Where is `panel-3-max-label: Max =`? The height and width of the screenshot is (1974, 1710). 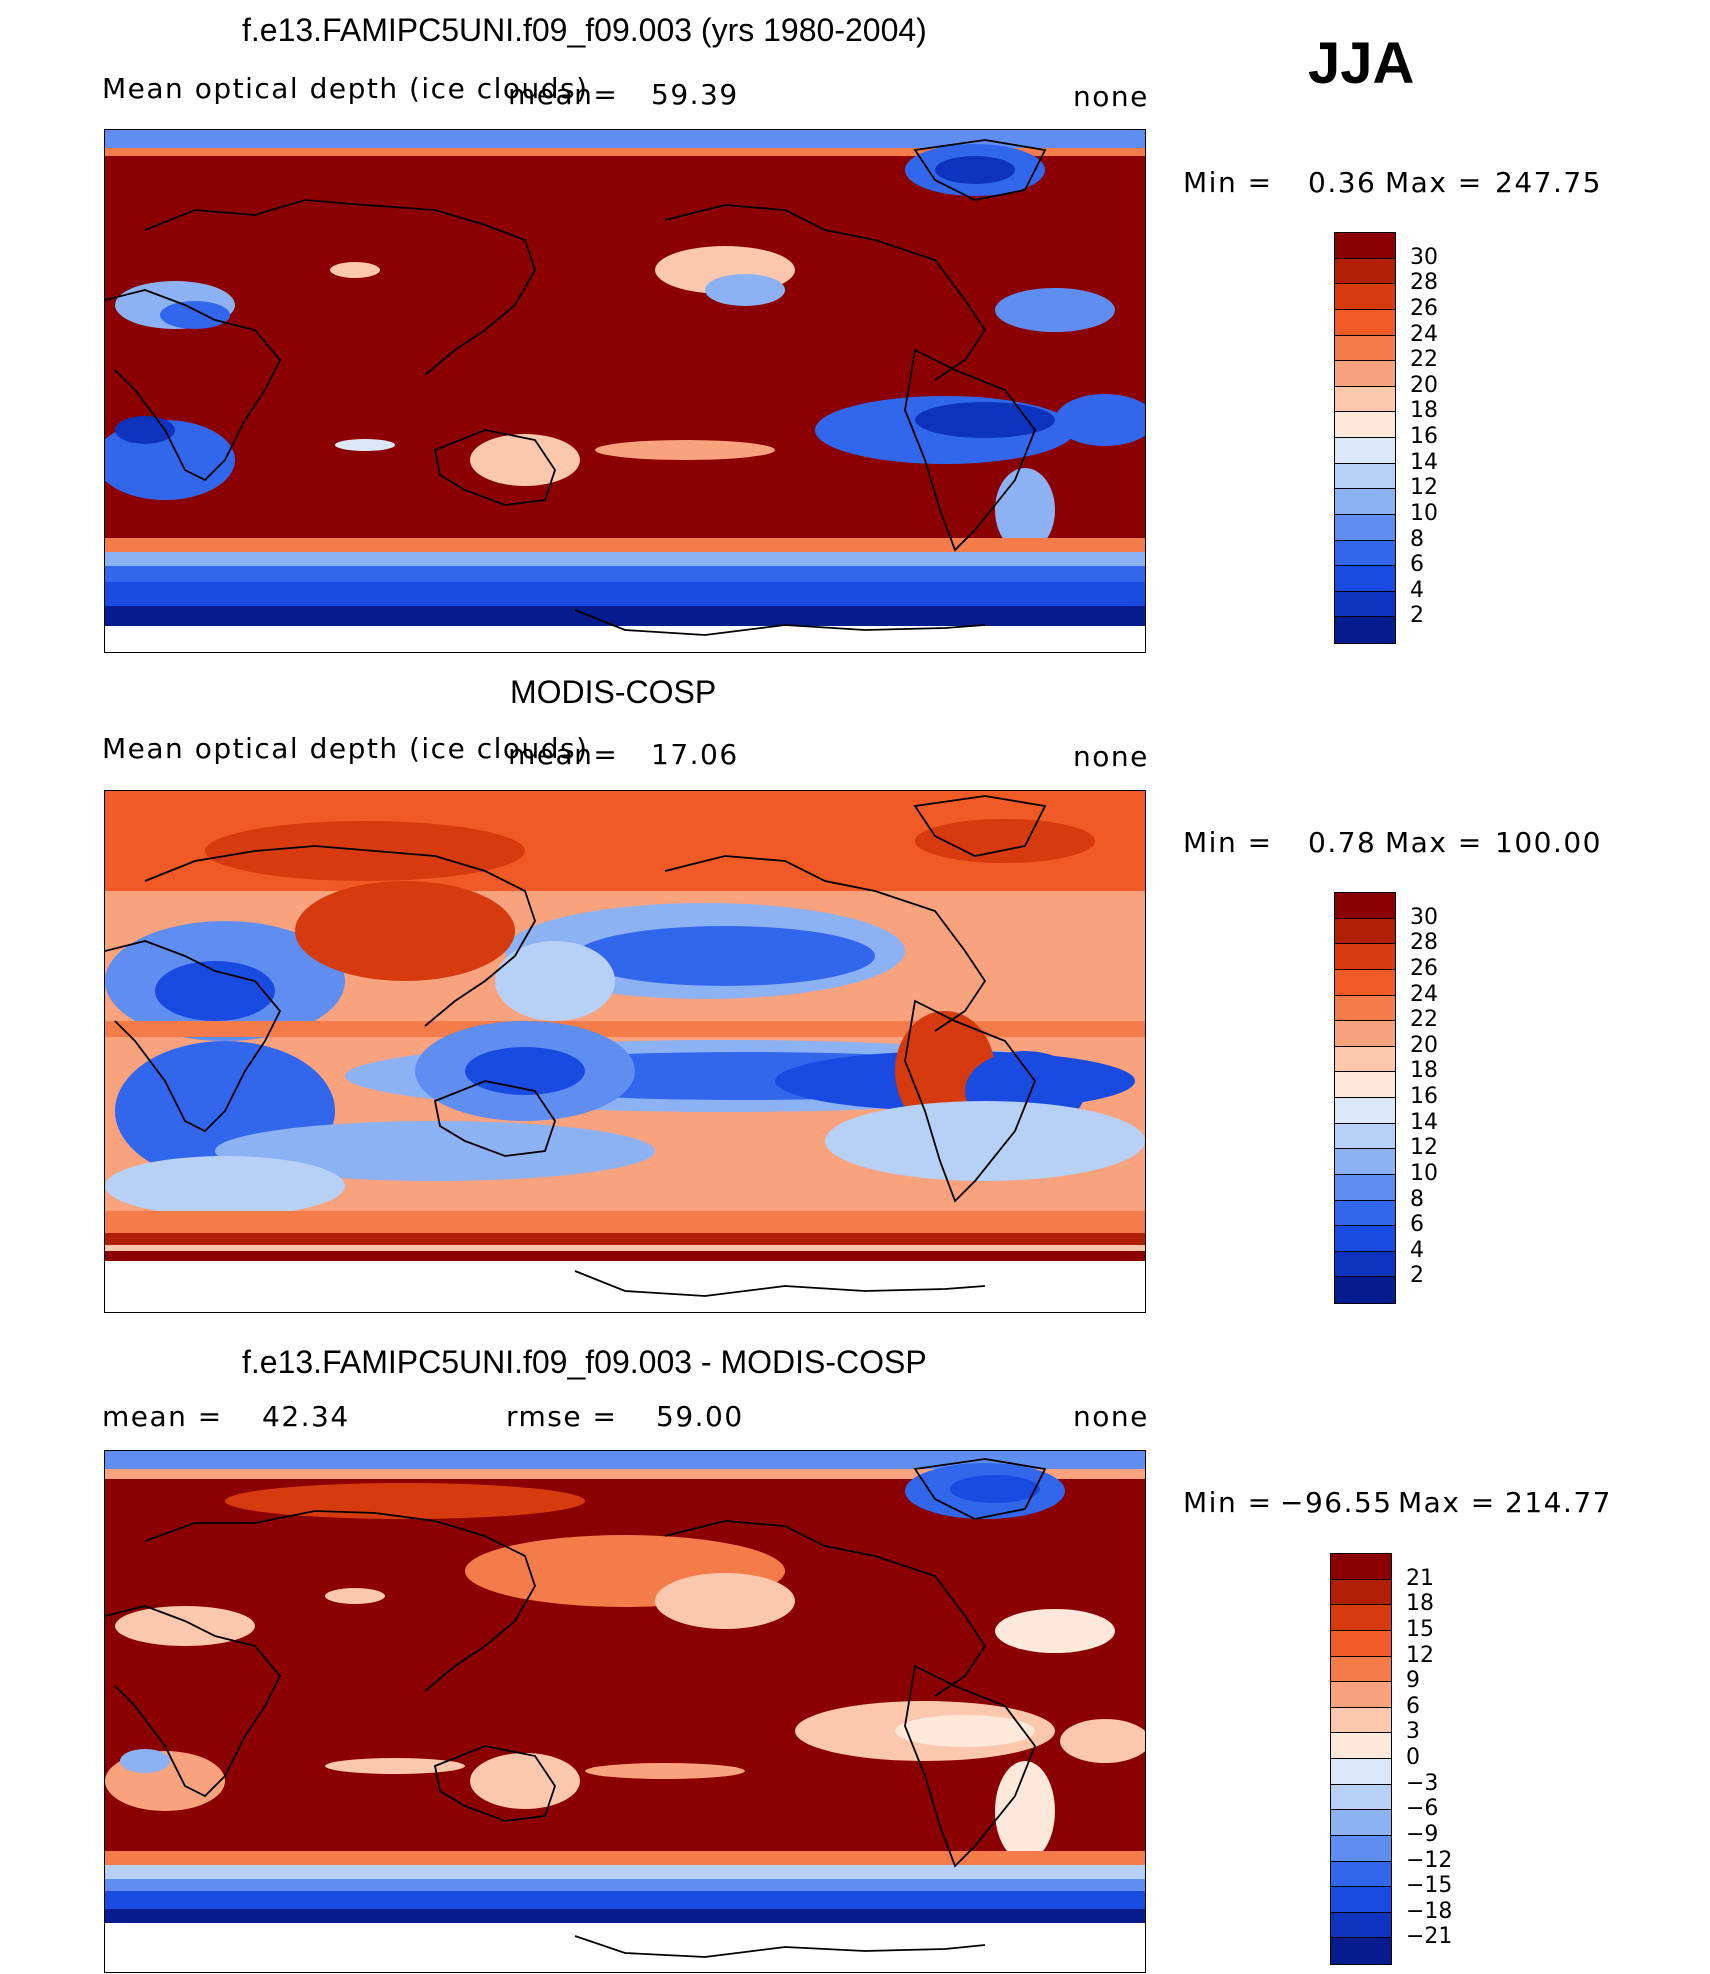
panel-3-max-label: Max = is located at coordinates (1447, 1502).